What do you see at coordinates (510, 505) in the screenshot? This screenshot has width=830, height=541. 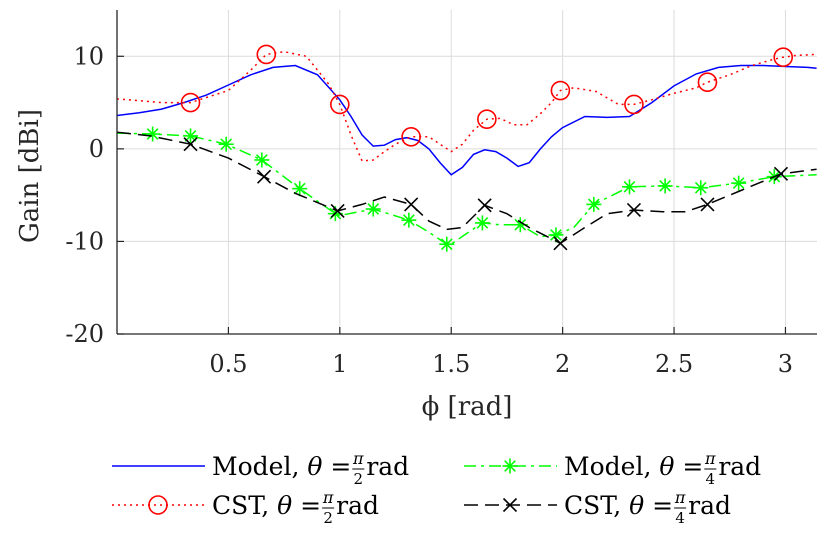 I see `legend-marker-cst-theta-pi-4-stroke` at bounding box center [510, 505].